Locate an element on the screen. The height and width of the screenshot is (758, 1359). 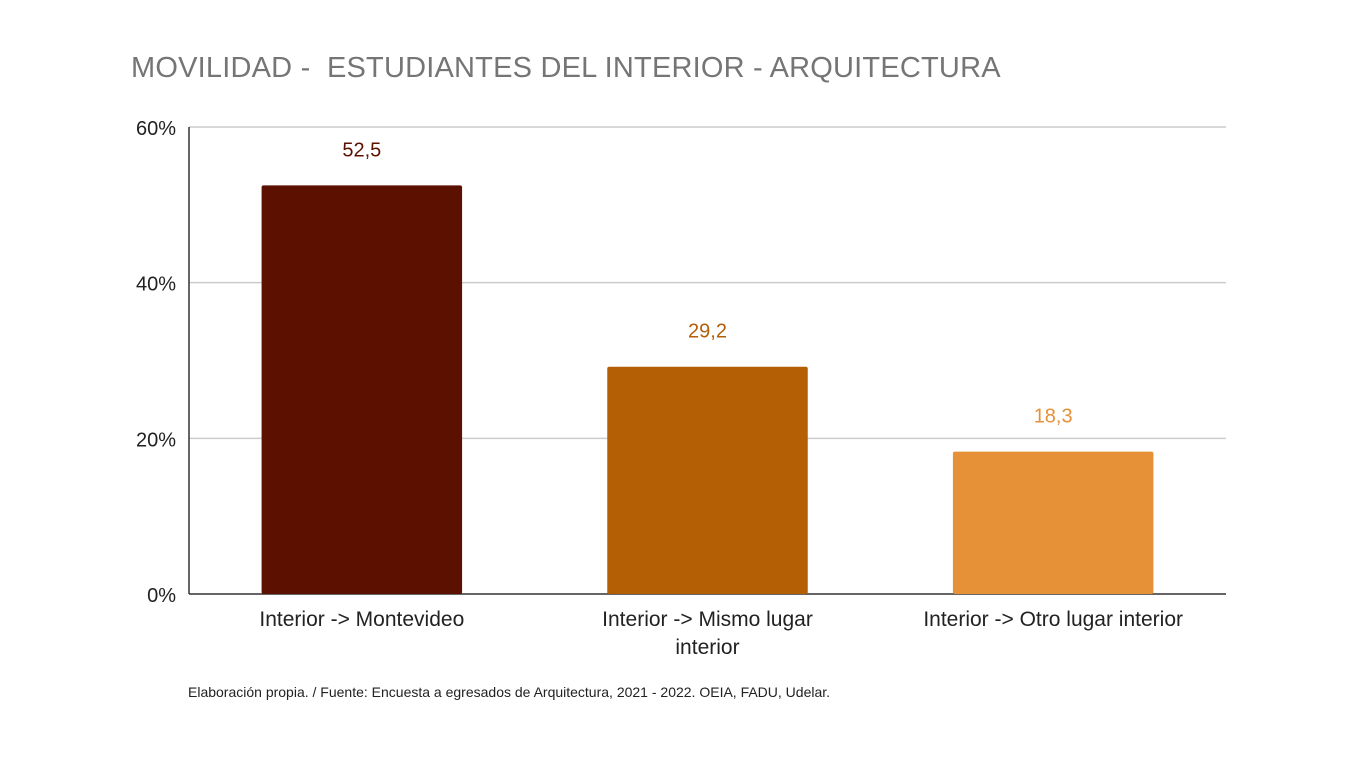
y-tick-label: 0% is located at coordinates (161, 596).